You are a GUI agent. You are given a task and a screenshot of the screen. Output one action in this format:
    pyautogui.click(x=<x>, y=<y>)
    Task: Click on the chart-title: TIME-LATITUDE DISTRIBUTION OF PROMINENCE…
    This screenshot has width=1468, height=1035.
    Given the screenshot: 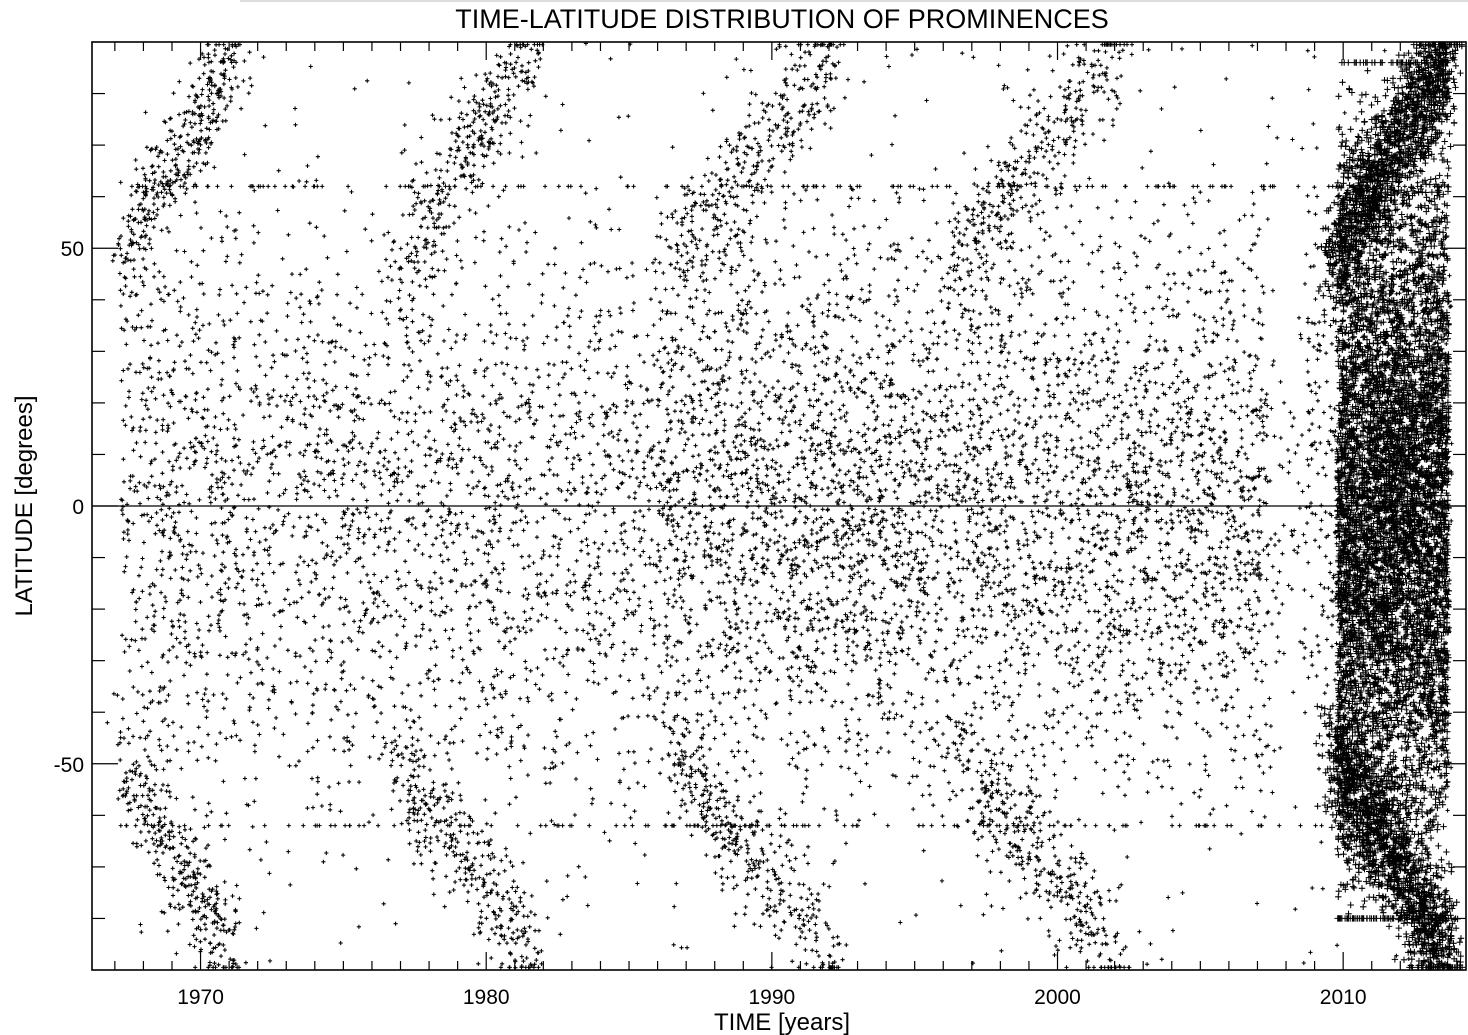 What is the action you would take?
    pyautogui.click(x=782, y=19)
    